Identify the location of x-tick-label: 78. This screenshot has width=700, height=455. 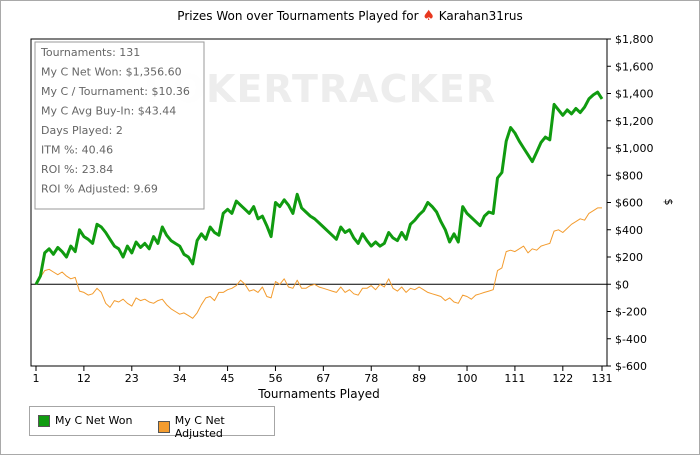
(371, 378).